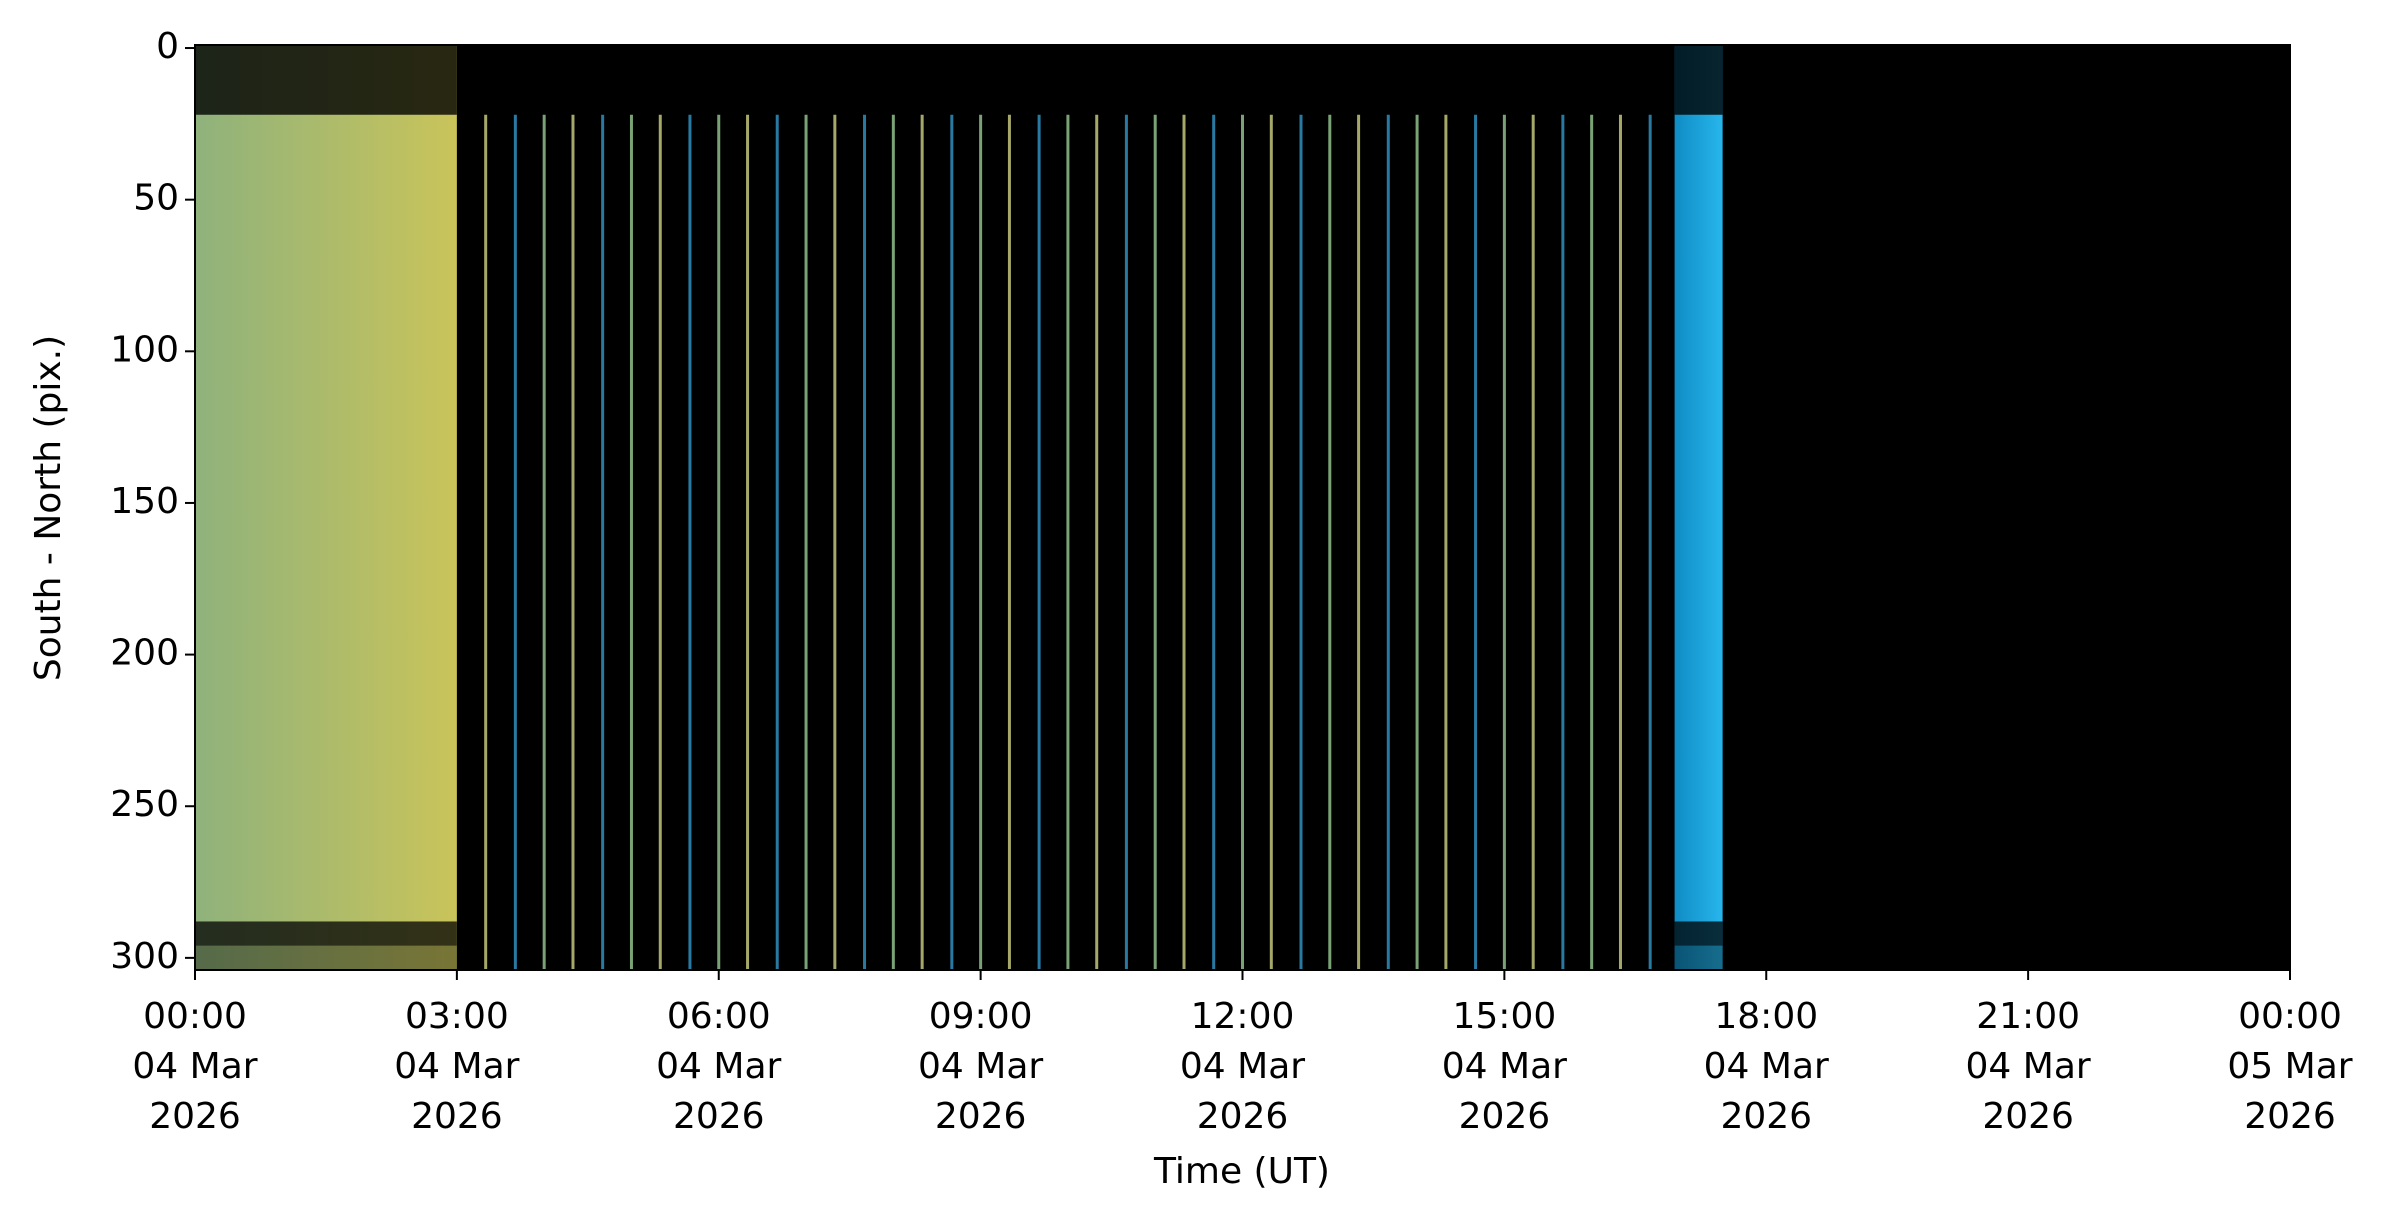  I want to click on x-tick-label: 18:00 04 Mar 2026, so click(1766, 1066).